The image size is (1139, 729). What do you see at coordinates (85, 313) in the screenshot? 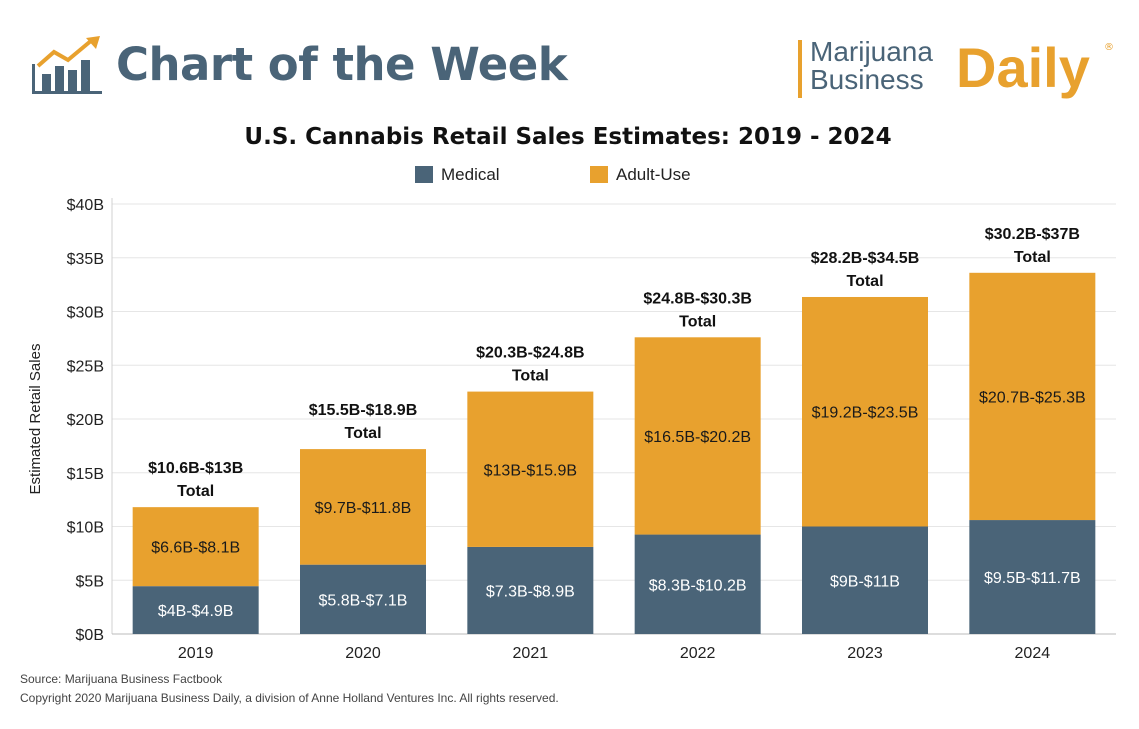
I see `y-tick-label: $30B` at bounding box center [85, 313].